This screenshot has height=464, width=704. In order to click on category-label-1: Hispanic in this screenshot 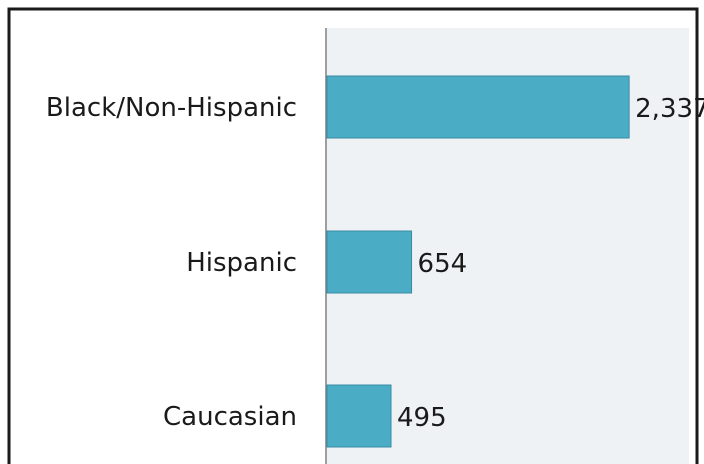, I will do `click(241, 263)`.